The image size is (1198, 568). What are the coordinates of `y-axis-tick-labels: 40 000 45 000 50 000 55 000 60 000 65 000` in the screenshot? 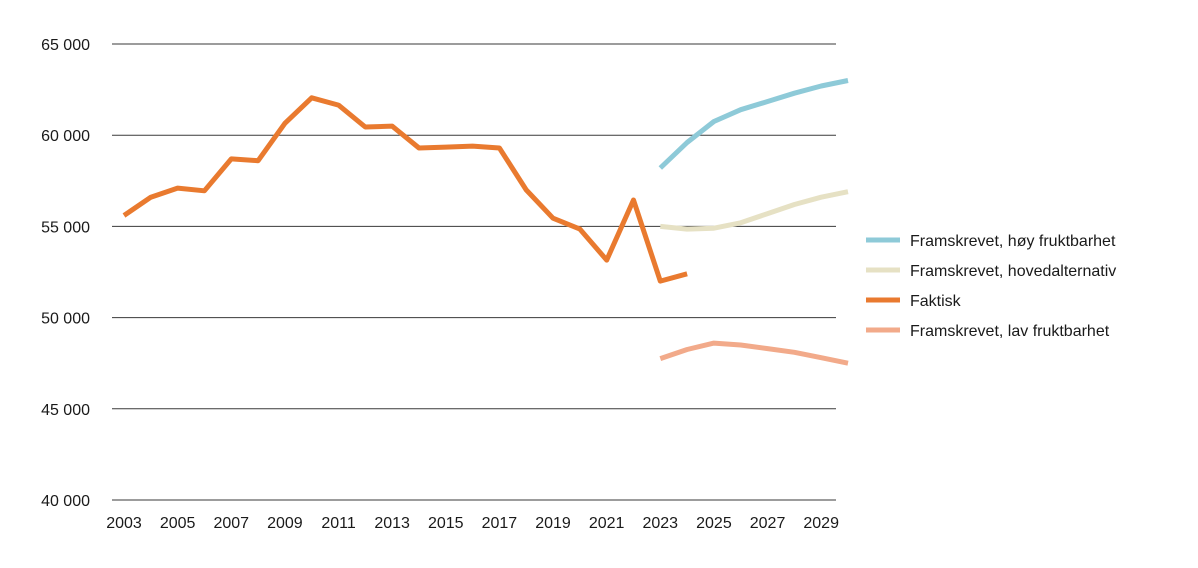 It's located at (65, 273).